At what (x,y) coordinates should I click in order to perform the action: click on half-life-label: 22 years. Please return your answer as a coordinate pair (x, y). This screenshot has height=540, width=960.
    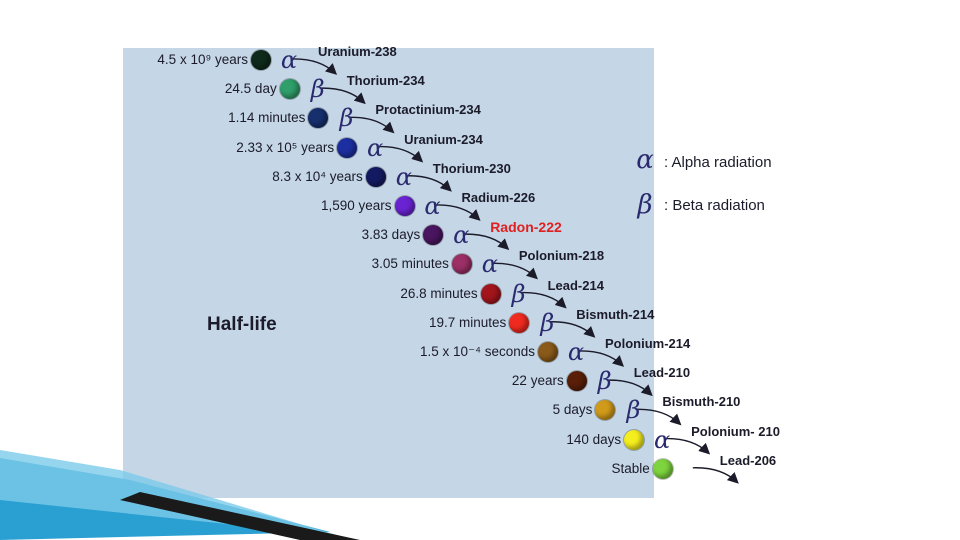
    Looking at the image, I should click on (537, 381).